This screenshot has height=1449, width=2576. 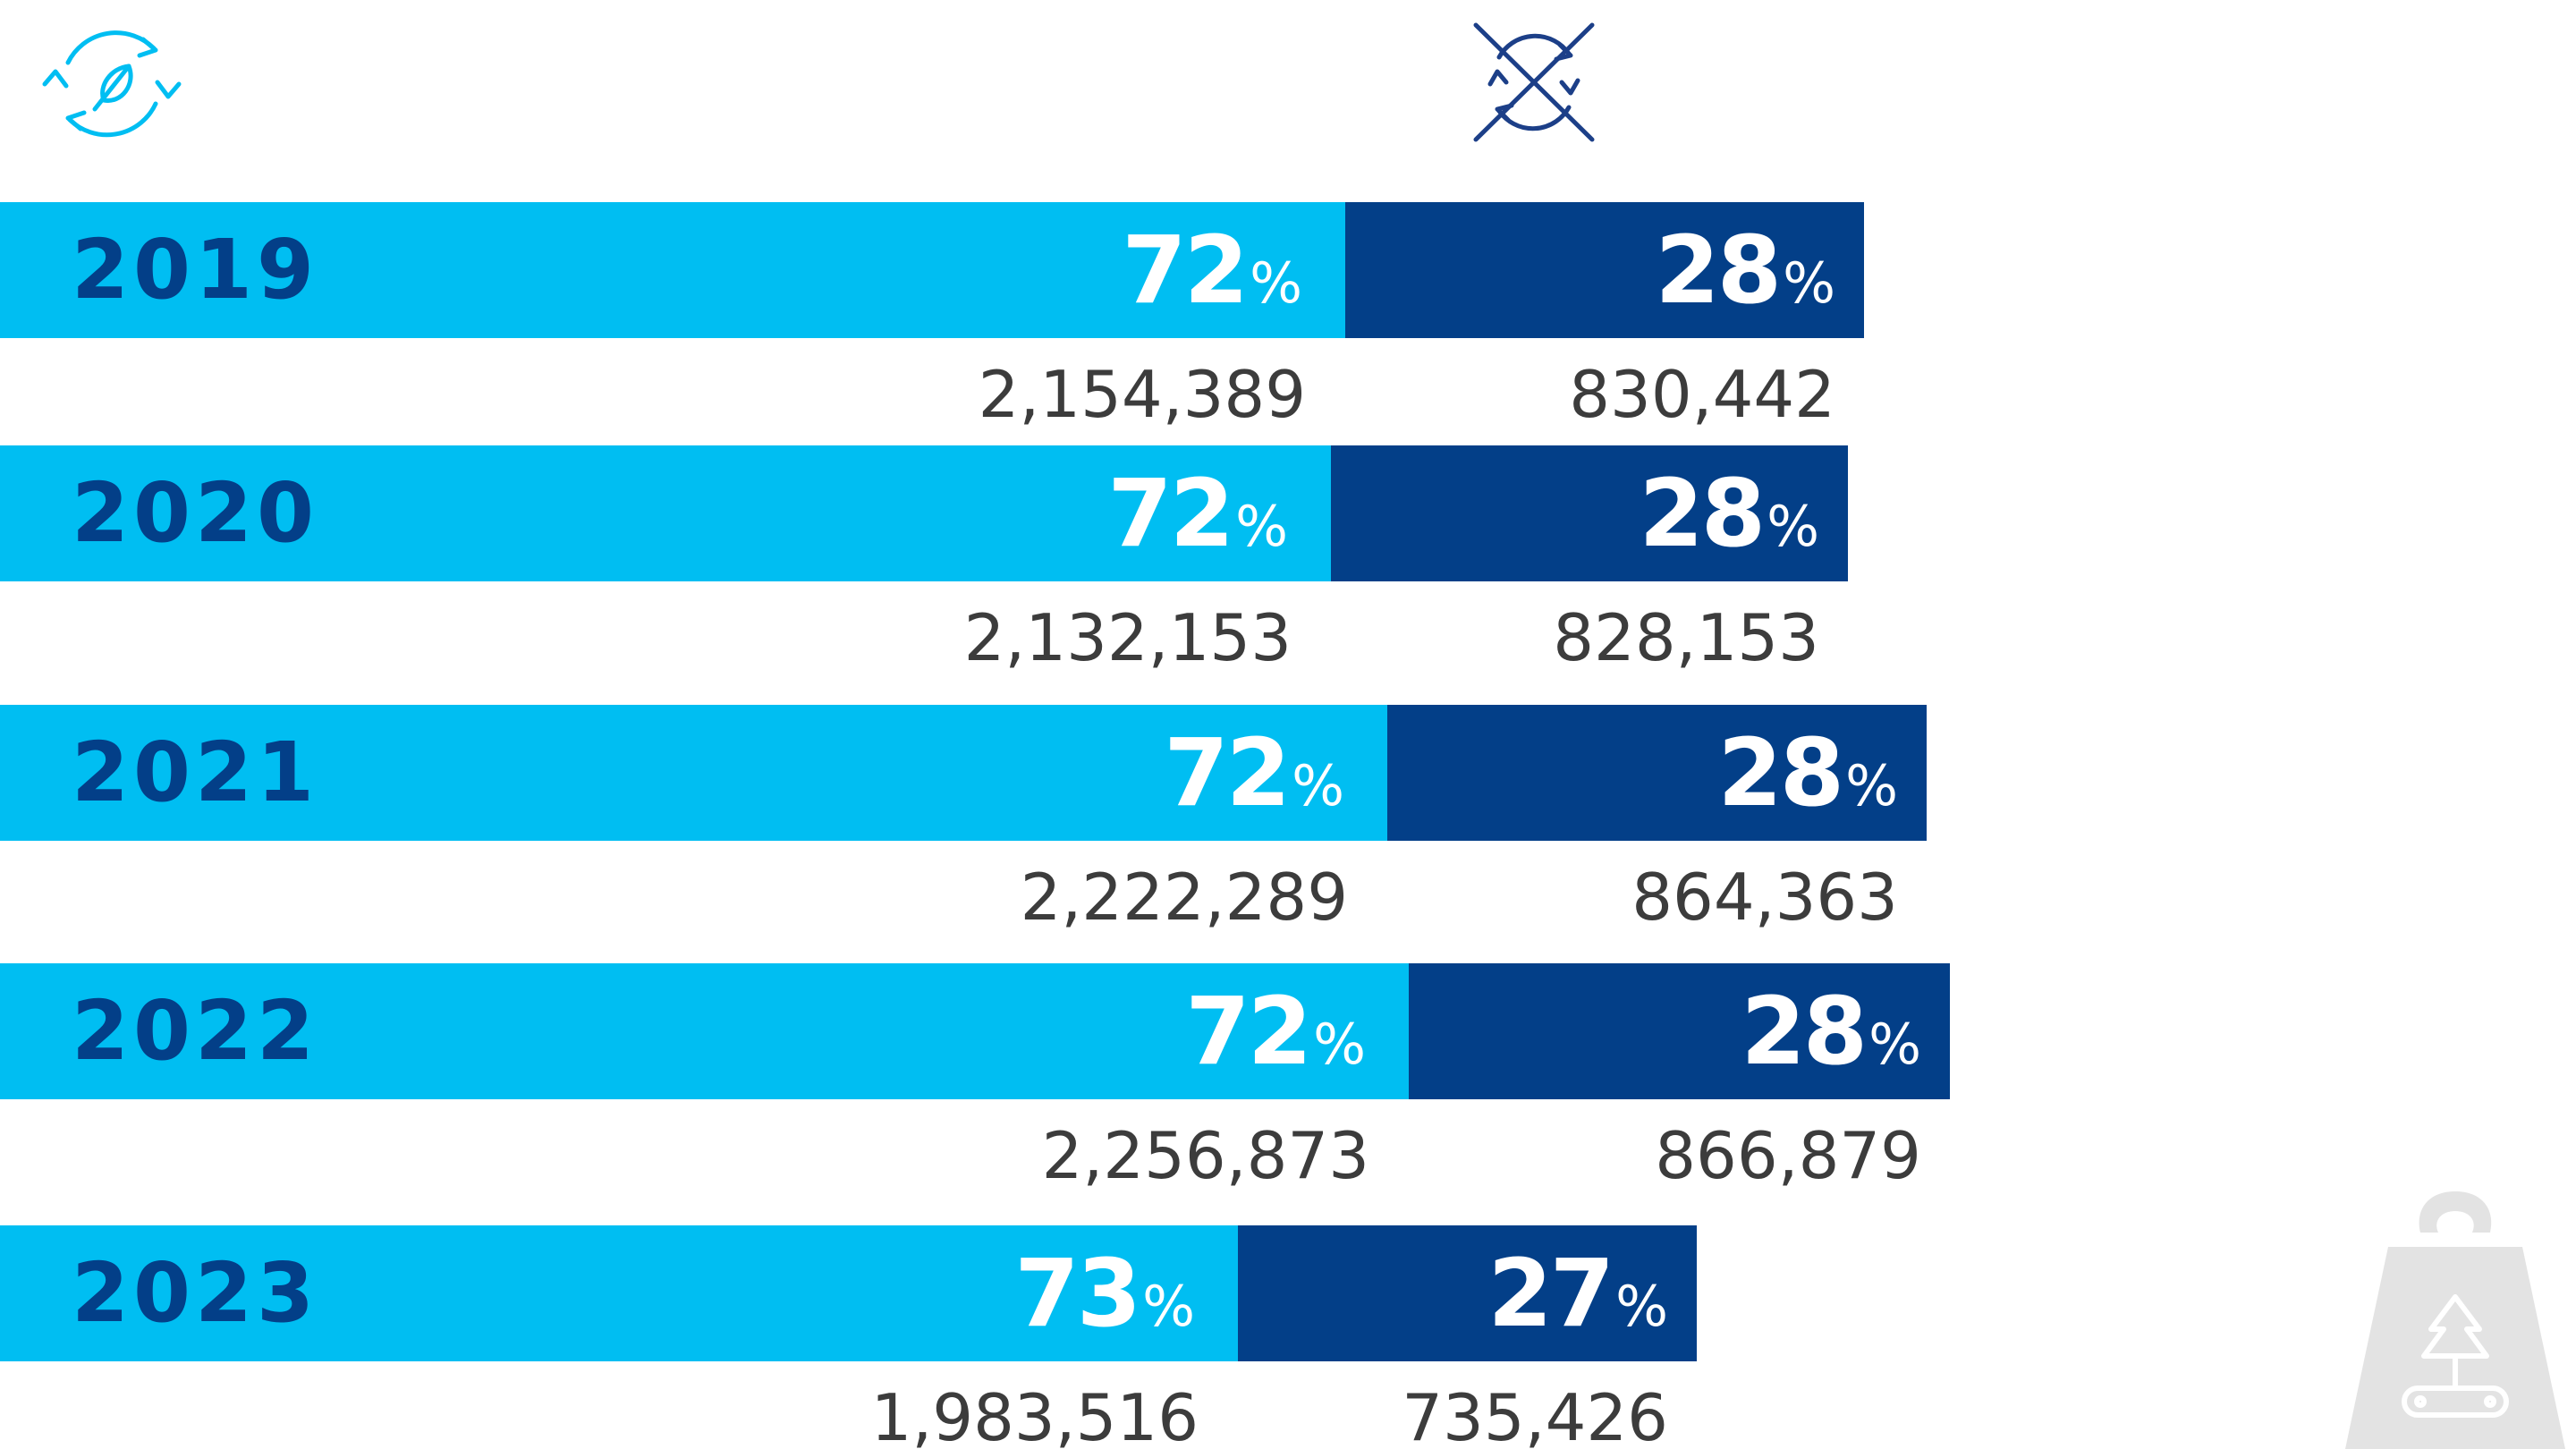 I want to click on pct-label-recycled-2022: 72%, so click(x=1275, y=1031).